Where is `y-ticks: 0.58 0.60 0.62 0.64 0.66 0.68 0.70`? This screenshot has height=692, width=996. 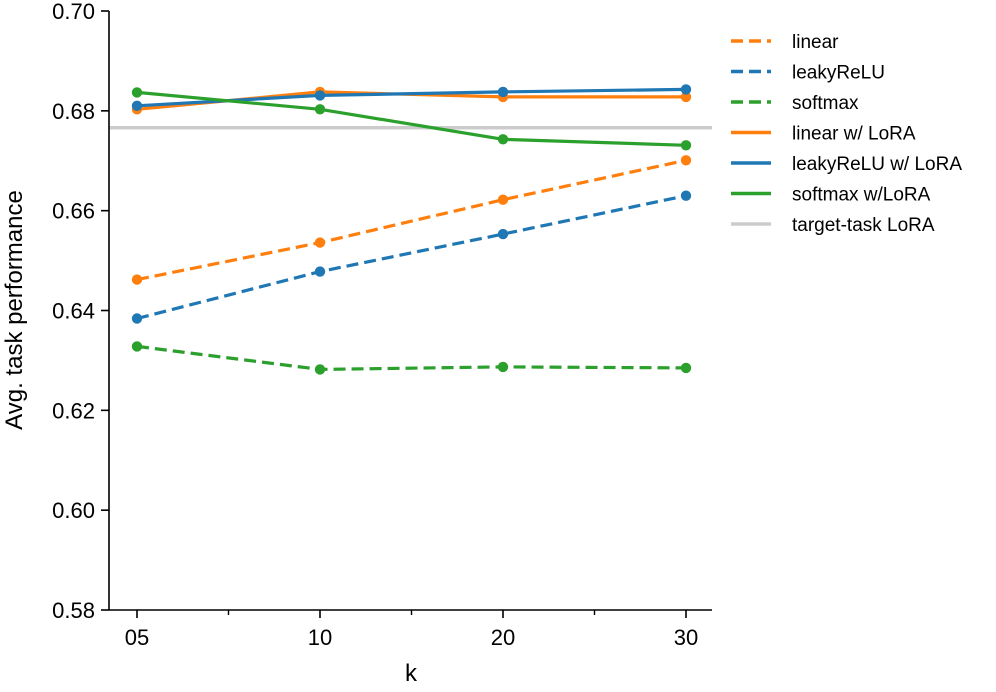 y-ticks: 0.58 0.60 0.62 0.64 0.66 0.68 0.70 is located at coordinates (80, 311).